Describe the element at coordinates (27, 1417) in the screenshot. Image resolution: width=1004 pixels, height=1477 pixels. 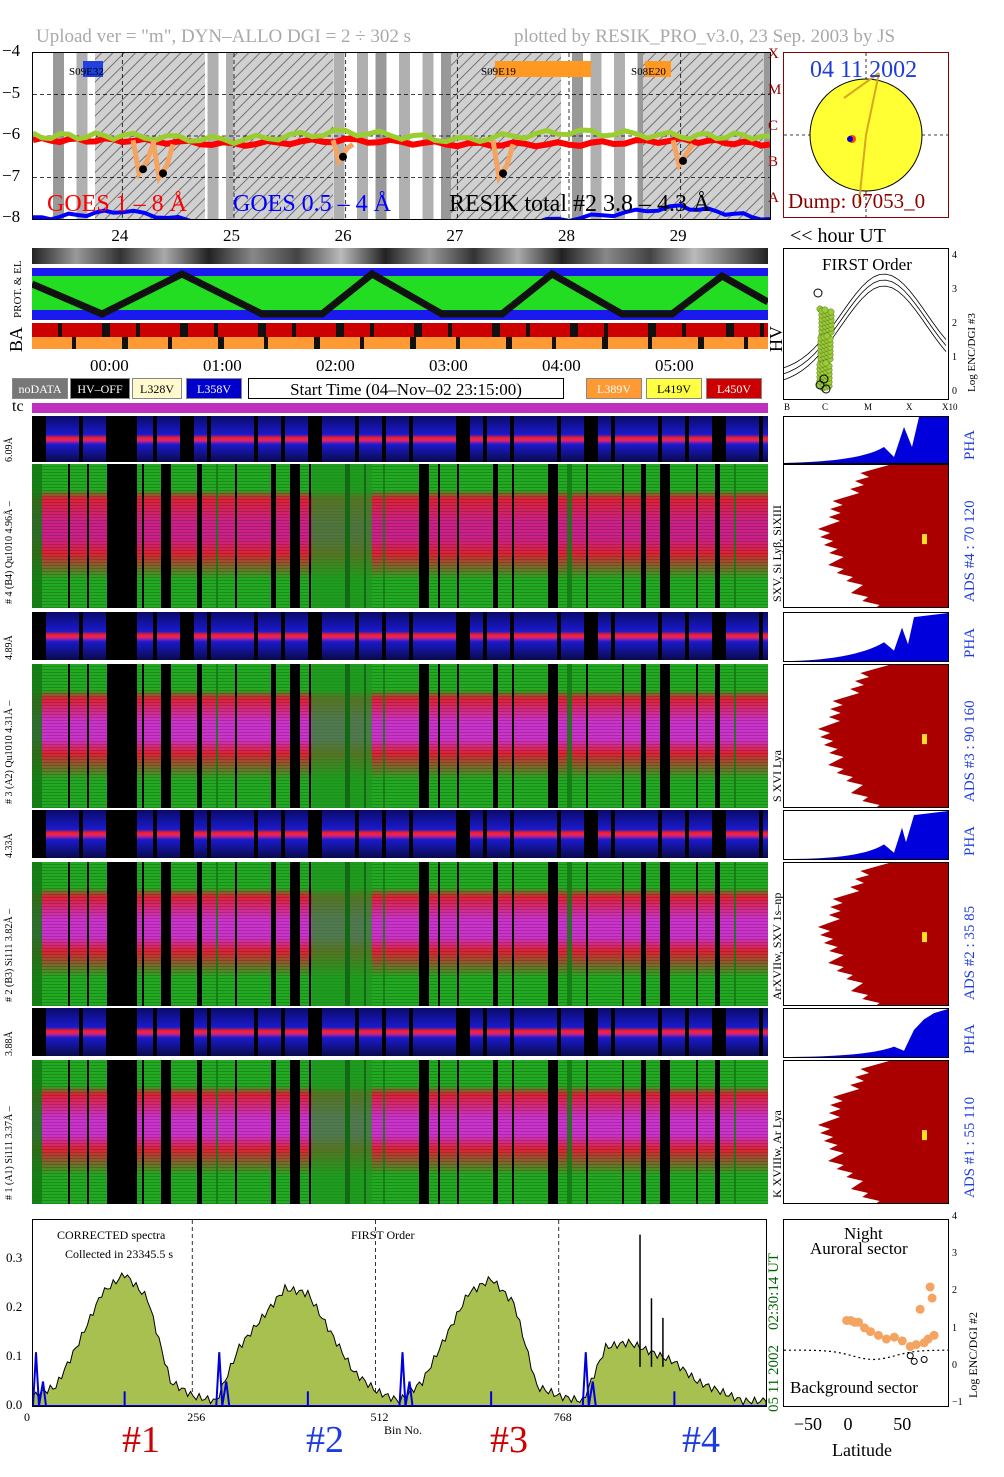
I see `spectrum-xtick: 0` at that location.